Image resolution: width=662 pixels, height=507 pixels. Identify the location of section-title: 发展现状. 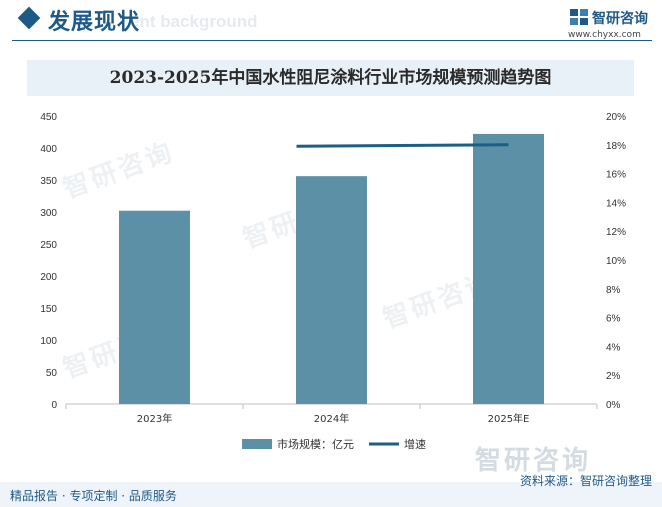
(94, 22).